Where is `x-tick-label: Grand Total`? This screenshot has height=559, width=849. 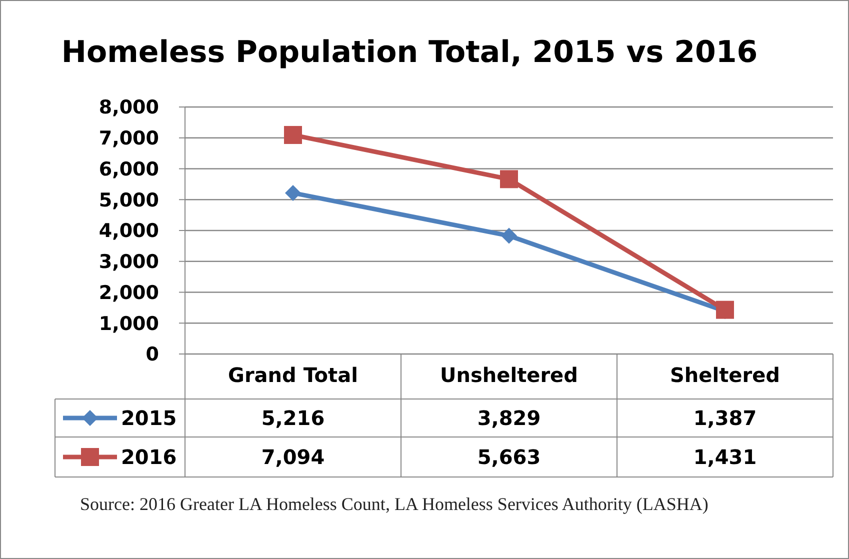
x-tick-label: Grand Total is located at coordinates (293, 375).